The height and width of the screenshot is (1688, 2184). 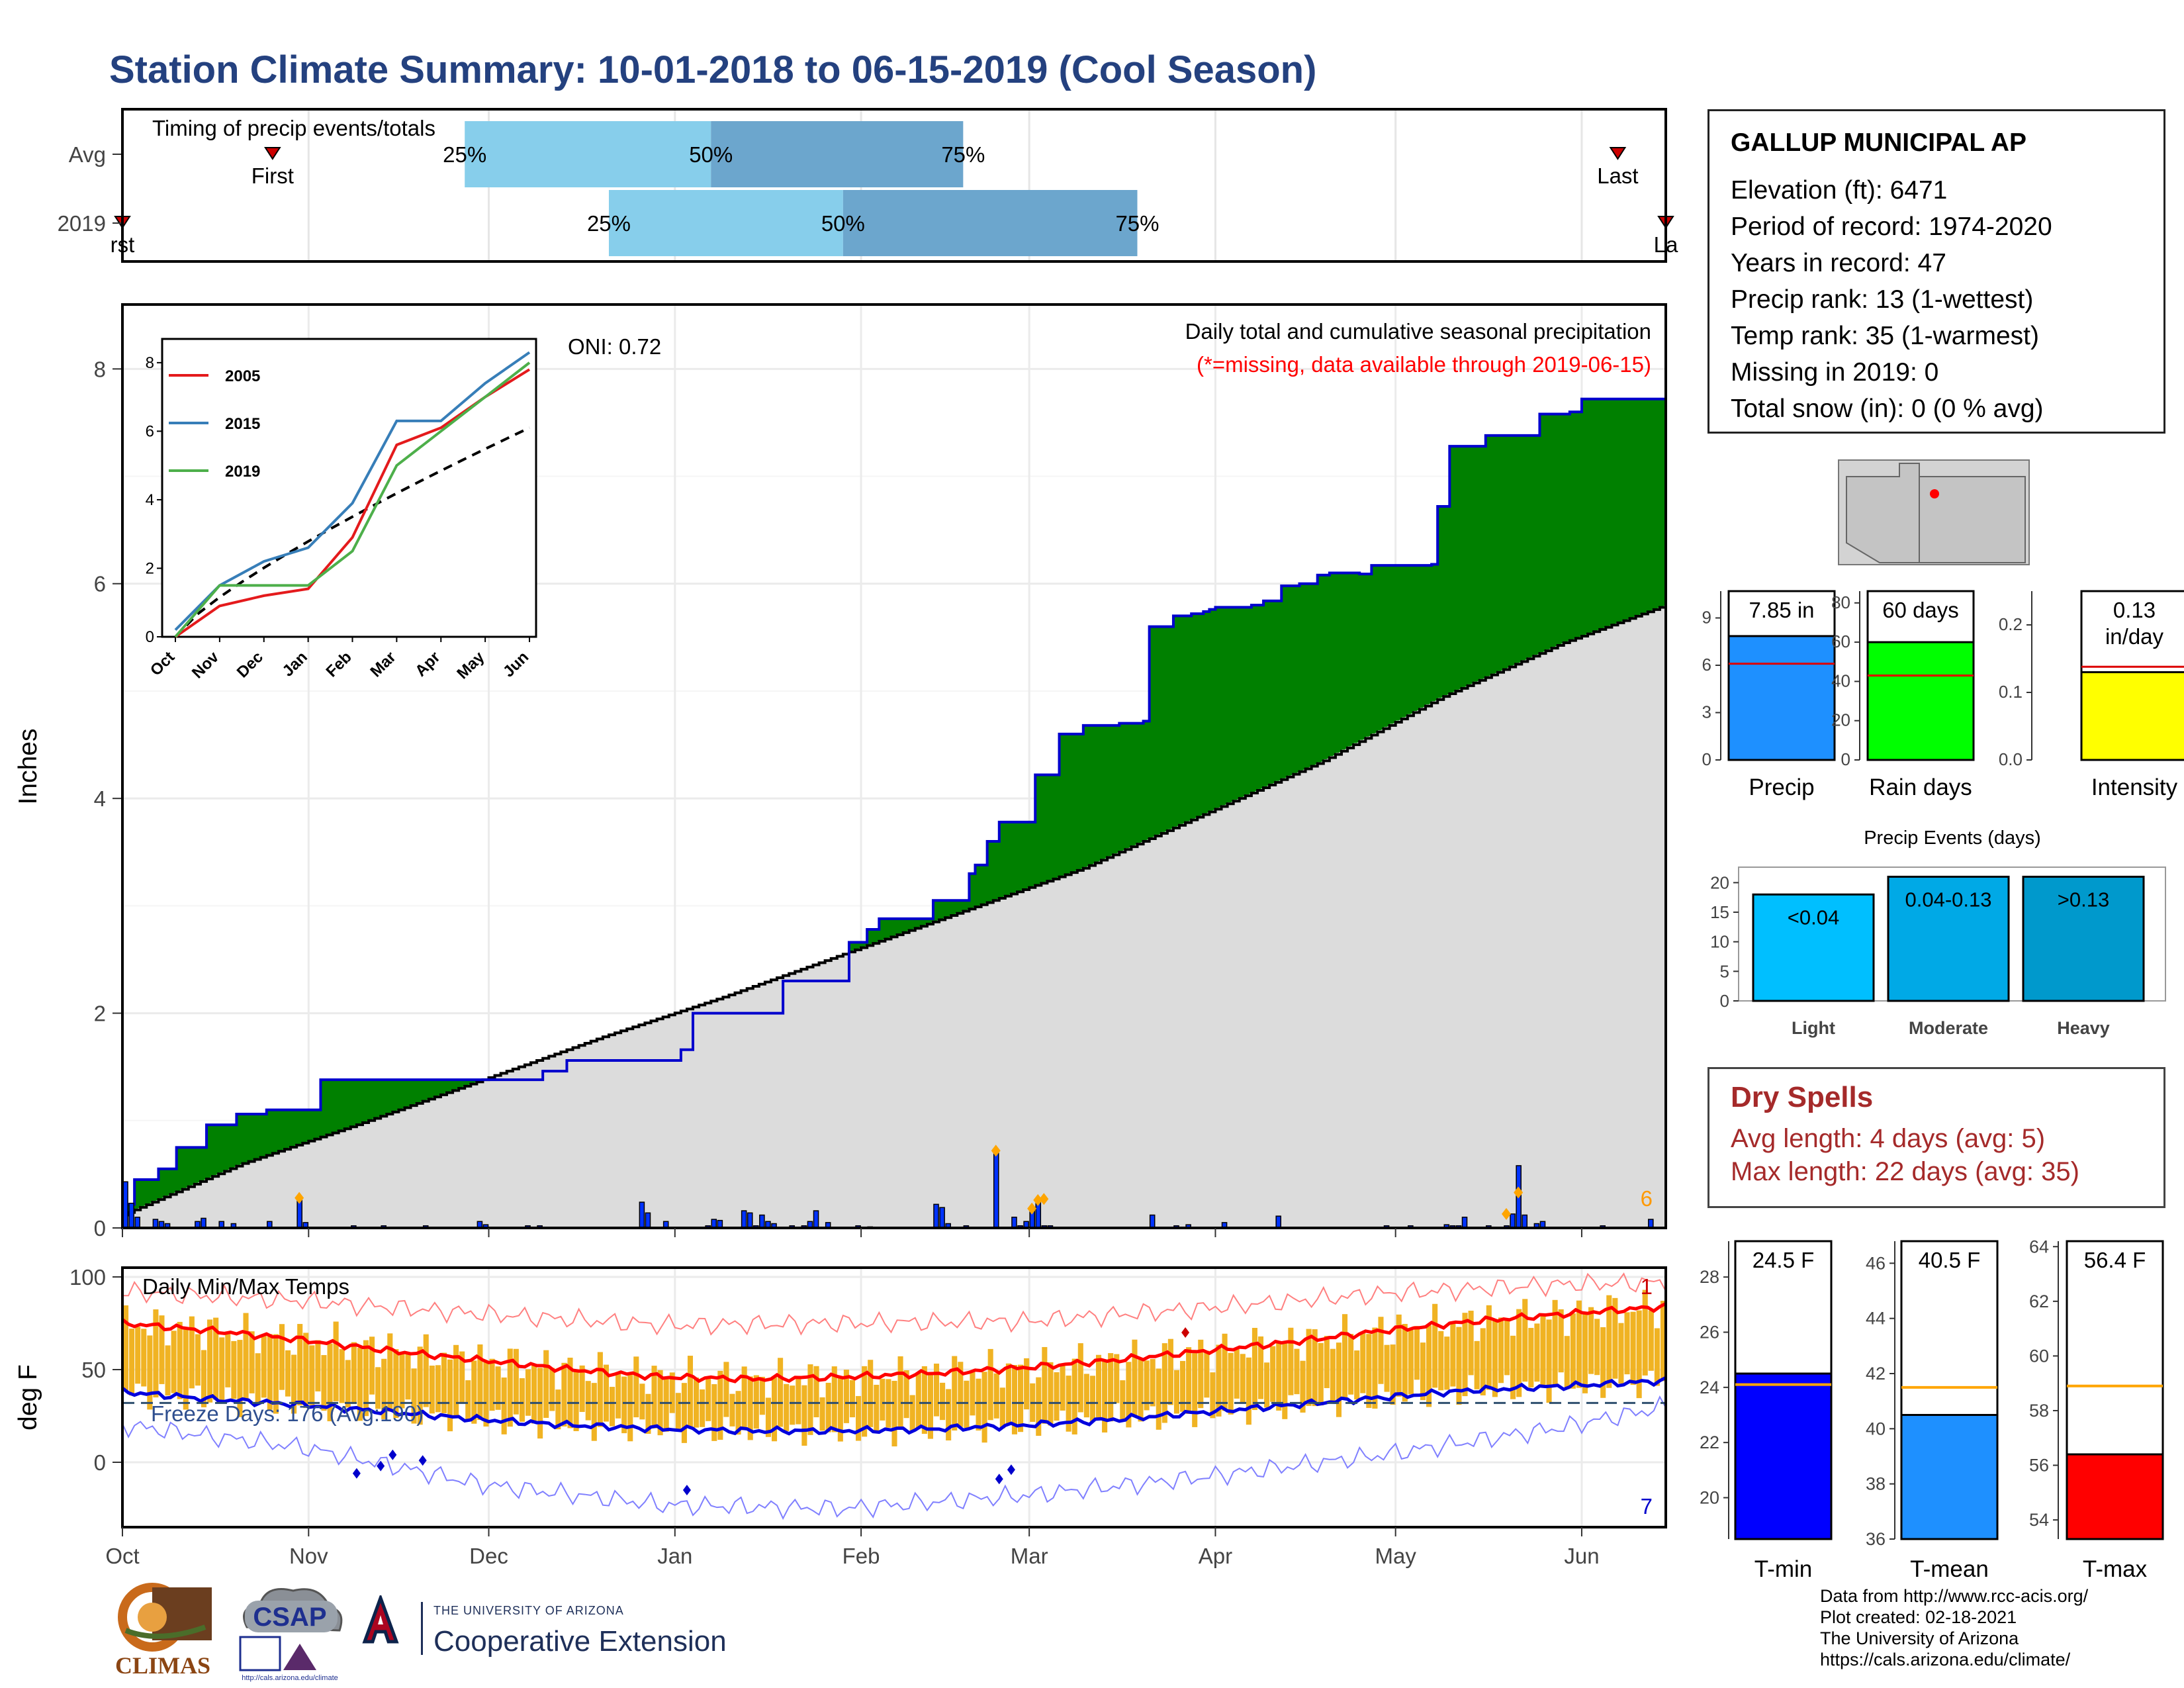 What do you see at coordinates (1029, 1556) in the screenshot?
I see `month-tick-label: Mar` at bounding box center [1029, 1556].